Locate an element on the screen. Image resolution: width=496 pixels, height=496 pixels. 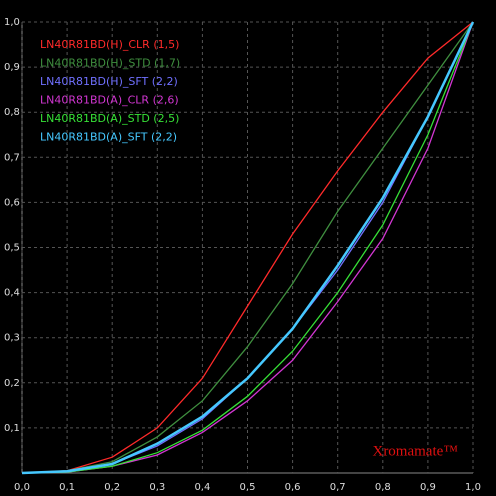
y-tick-label: 0,2 is located at coordinates (12, 383).